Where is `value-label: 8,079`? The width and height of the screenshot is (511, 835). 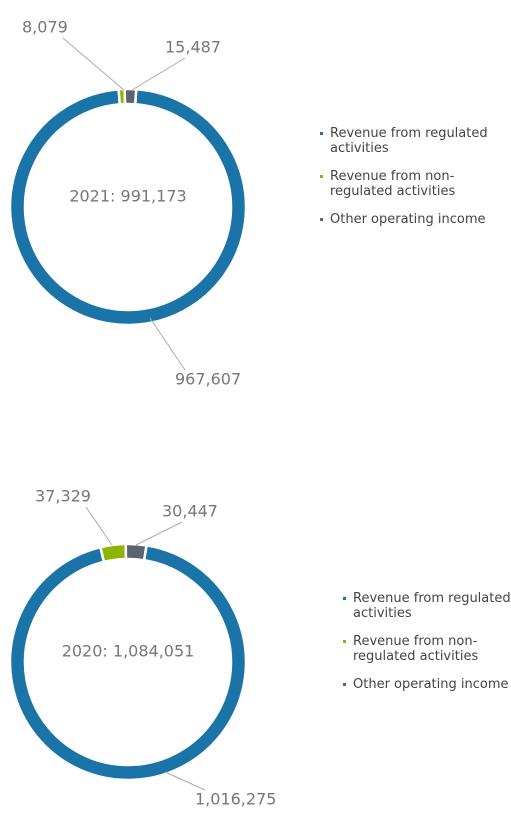 value-label: 8,079 is located at coordinates (45, 27).